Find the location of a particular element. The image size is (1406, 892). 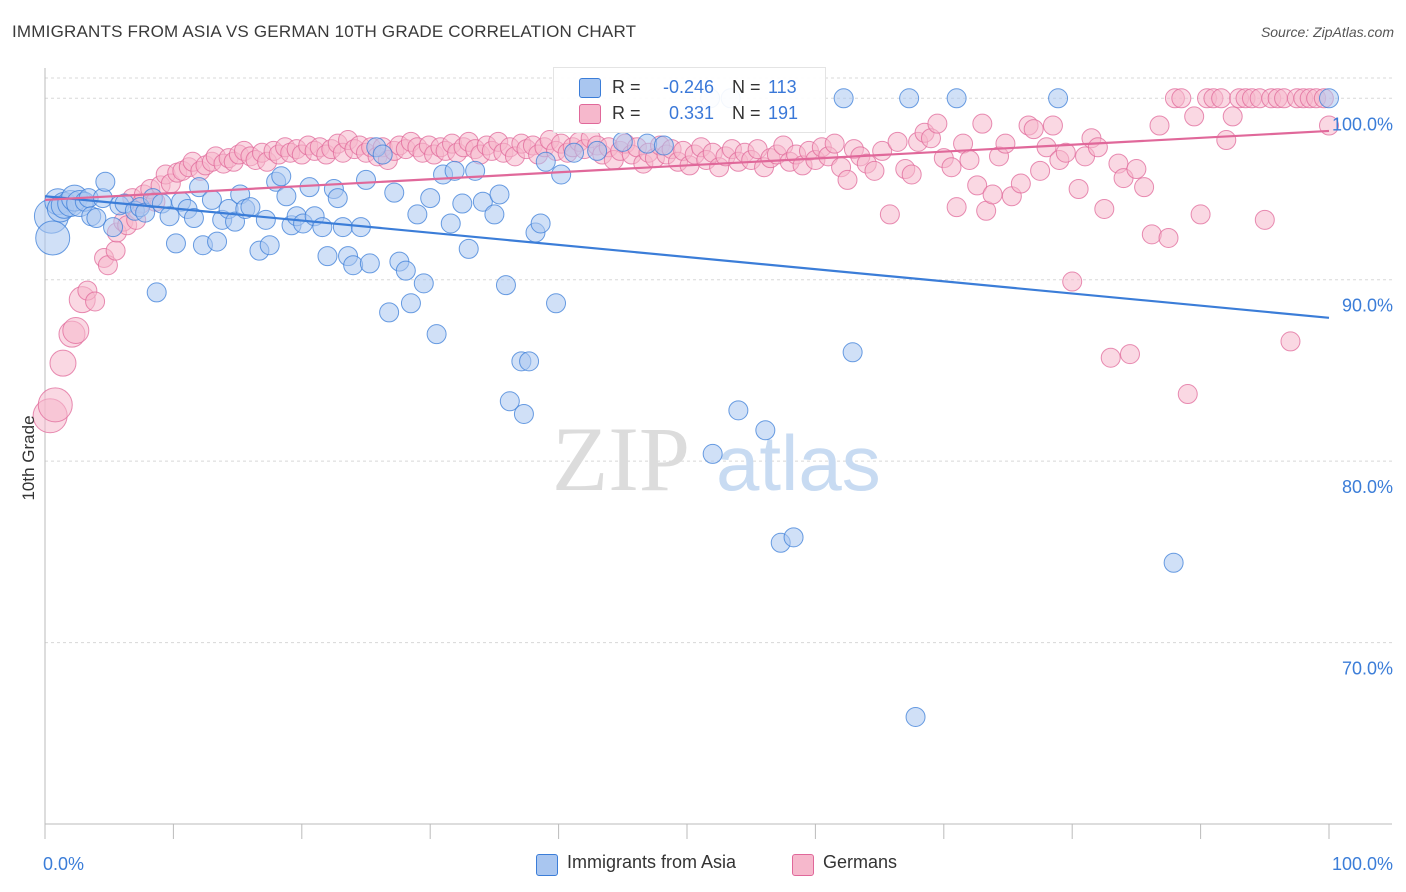

stats-legend-row-germans: R = 0.331 N = 191 is located at coordinates (689, 114).